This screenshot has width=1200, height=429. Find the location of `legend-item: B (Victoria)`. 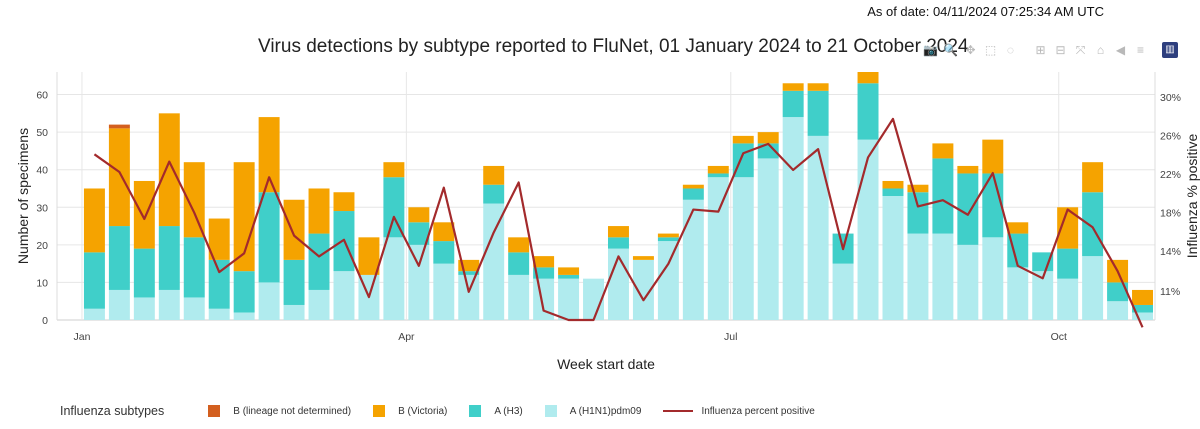

legend-item: B (Victoria) is located at coordinates (410, 411).